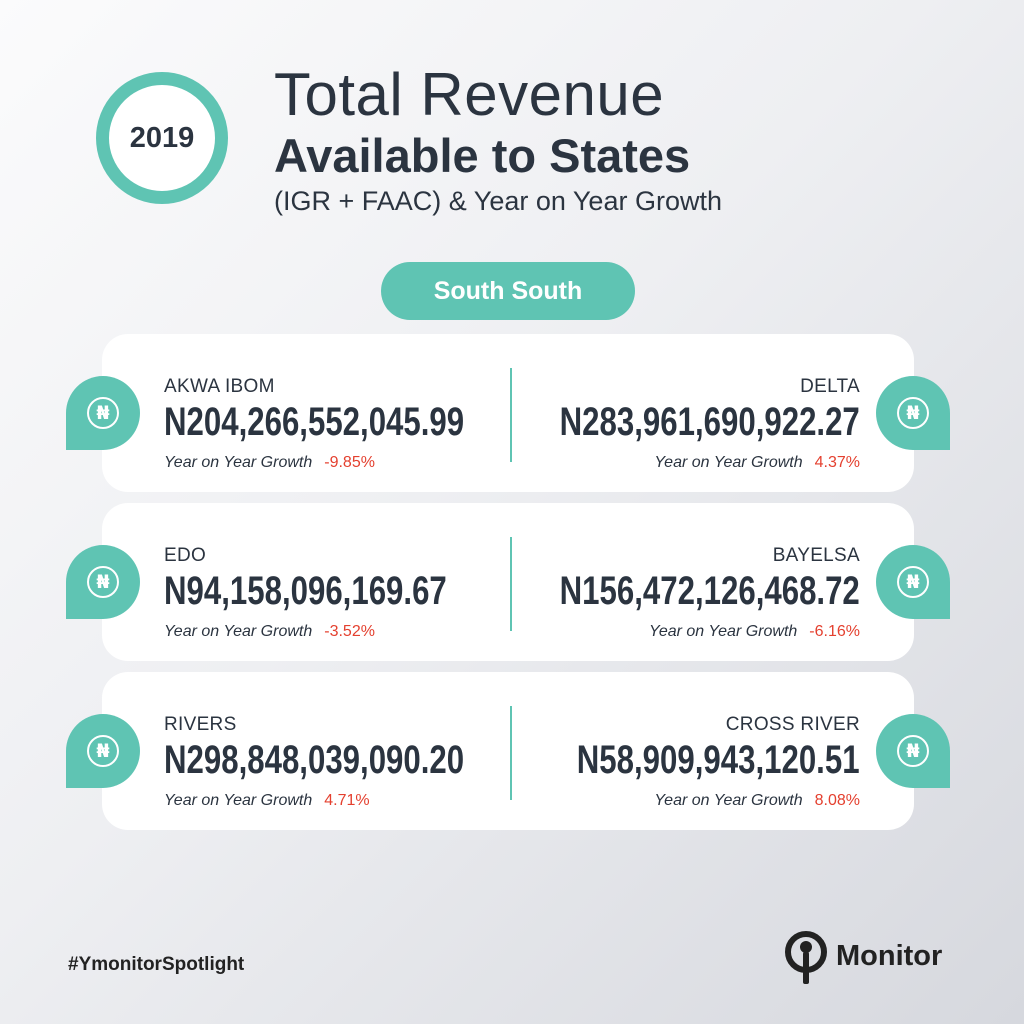 The image size is (1024, 1024). I want to click on growth-value: -6.16%, so click(834, 631).